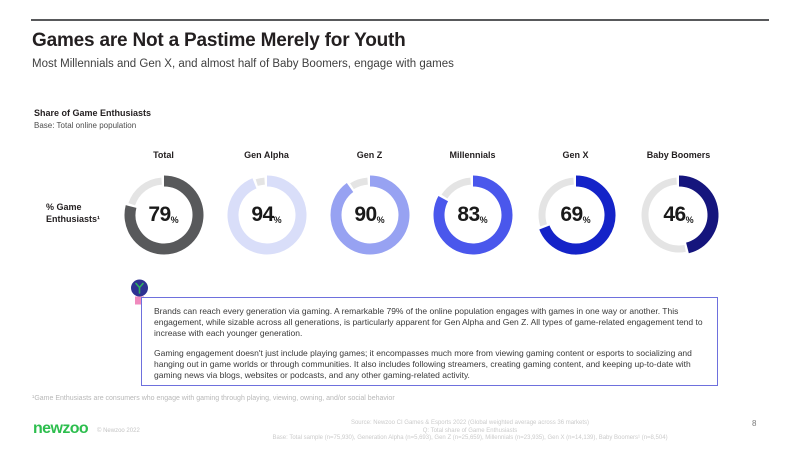  I want to click on newzoo-logo: newzoo, so click(61, 428).